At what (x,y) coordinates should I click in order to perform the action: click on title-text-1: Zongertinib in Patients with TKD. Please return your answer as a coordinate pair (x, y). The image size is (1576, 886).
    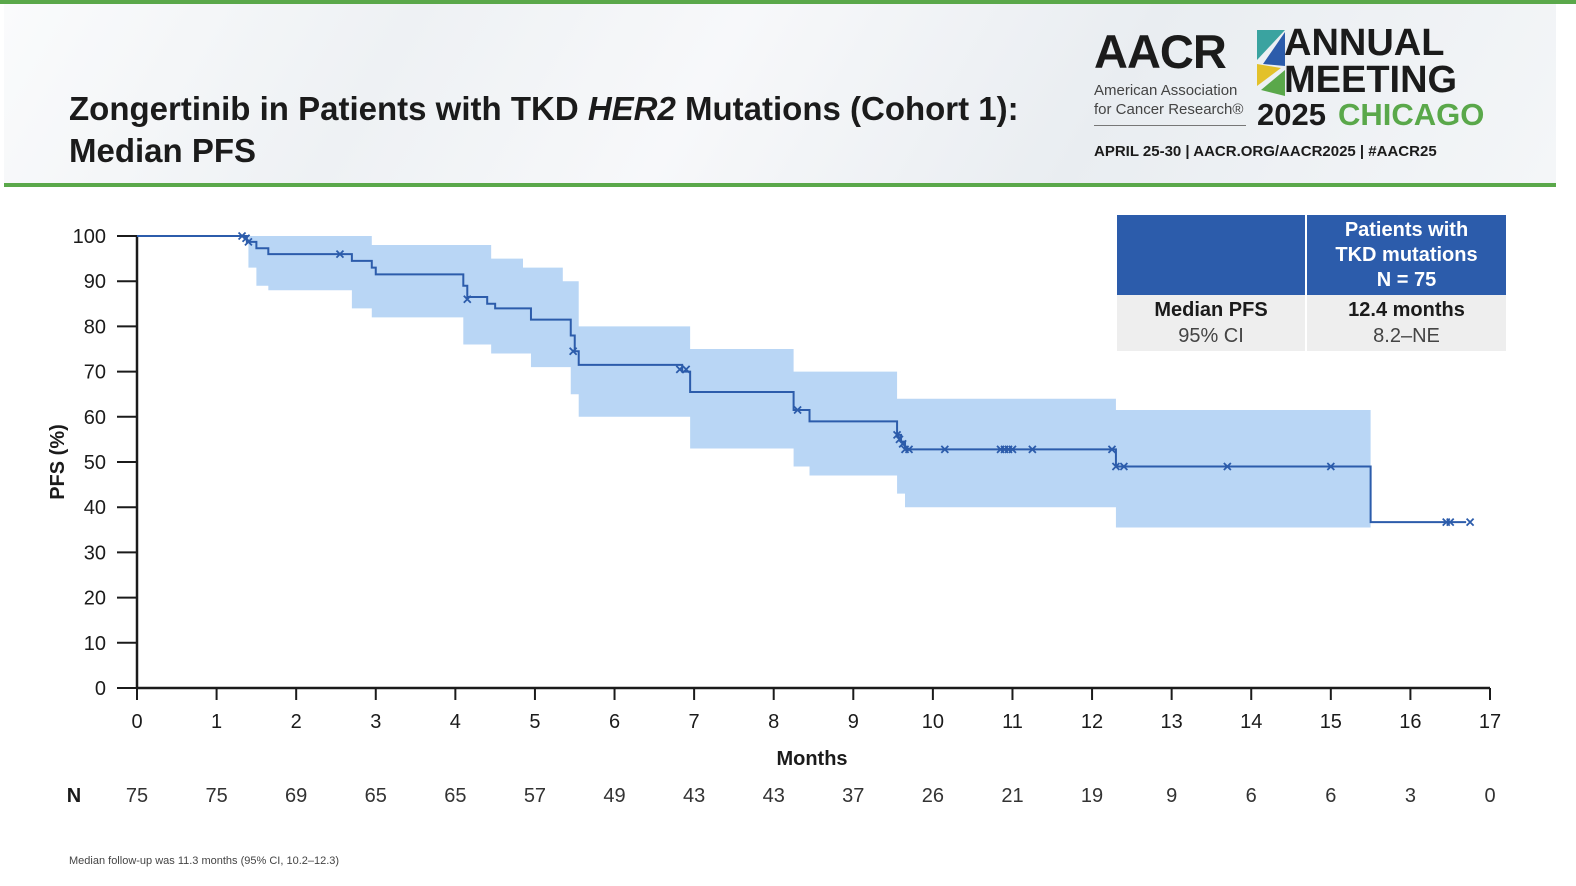
    Looking at the image, I should click on (328, 108).